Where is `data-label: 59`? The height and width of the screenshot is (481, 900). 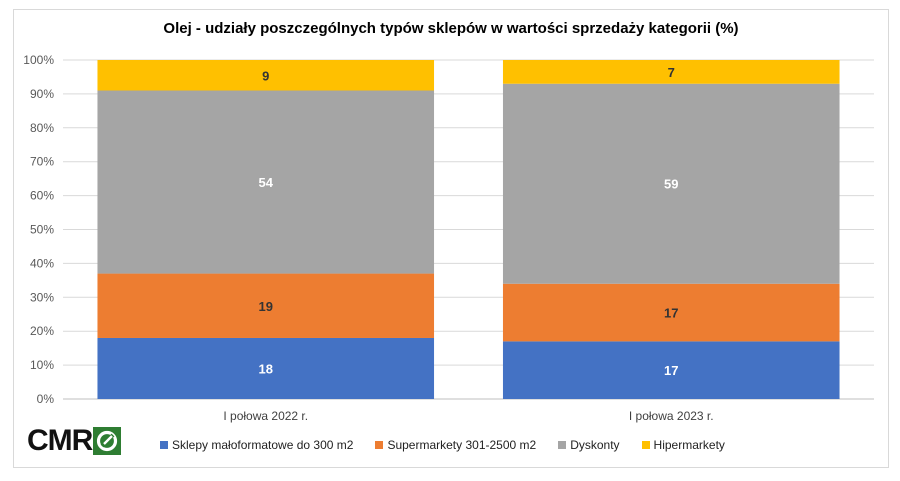 data-label: 59 is located at coordinates (671, 184).